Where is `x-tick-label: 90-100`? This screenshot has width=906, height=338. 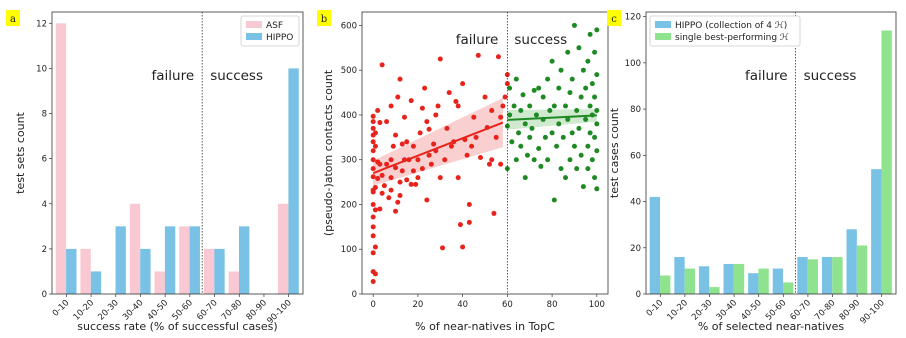 x-tick-label: 90-100 is located at coordinates (872, 312).